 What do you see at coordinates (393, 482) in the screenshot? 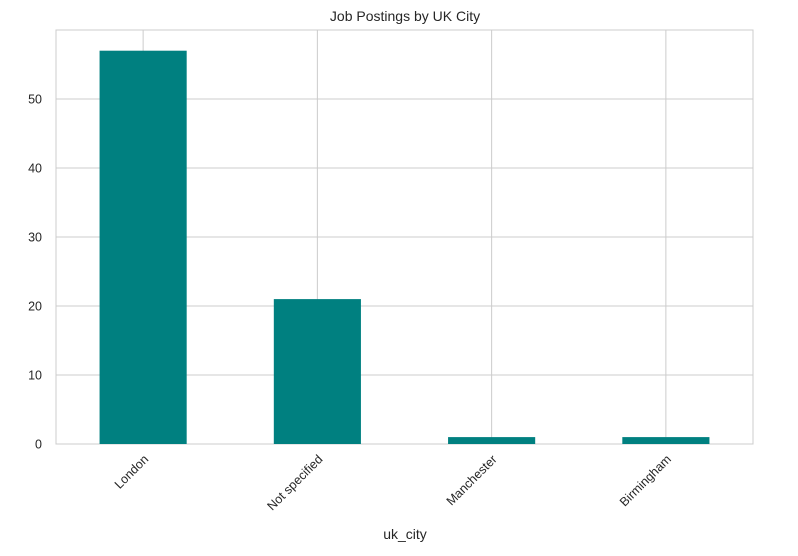
I see `x-axis-ticks: London Not specified Manchester Birmingham` at bounding box center [393, 482].